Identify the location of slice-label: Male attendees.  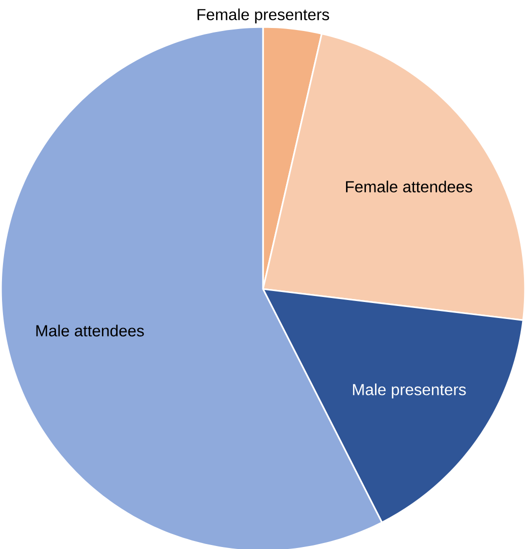
(90, 330).